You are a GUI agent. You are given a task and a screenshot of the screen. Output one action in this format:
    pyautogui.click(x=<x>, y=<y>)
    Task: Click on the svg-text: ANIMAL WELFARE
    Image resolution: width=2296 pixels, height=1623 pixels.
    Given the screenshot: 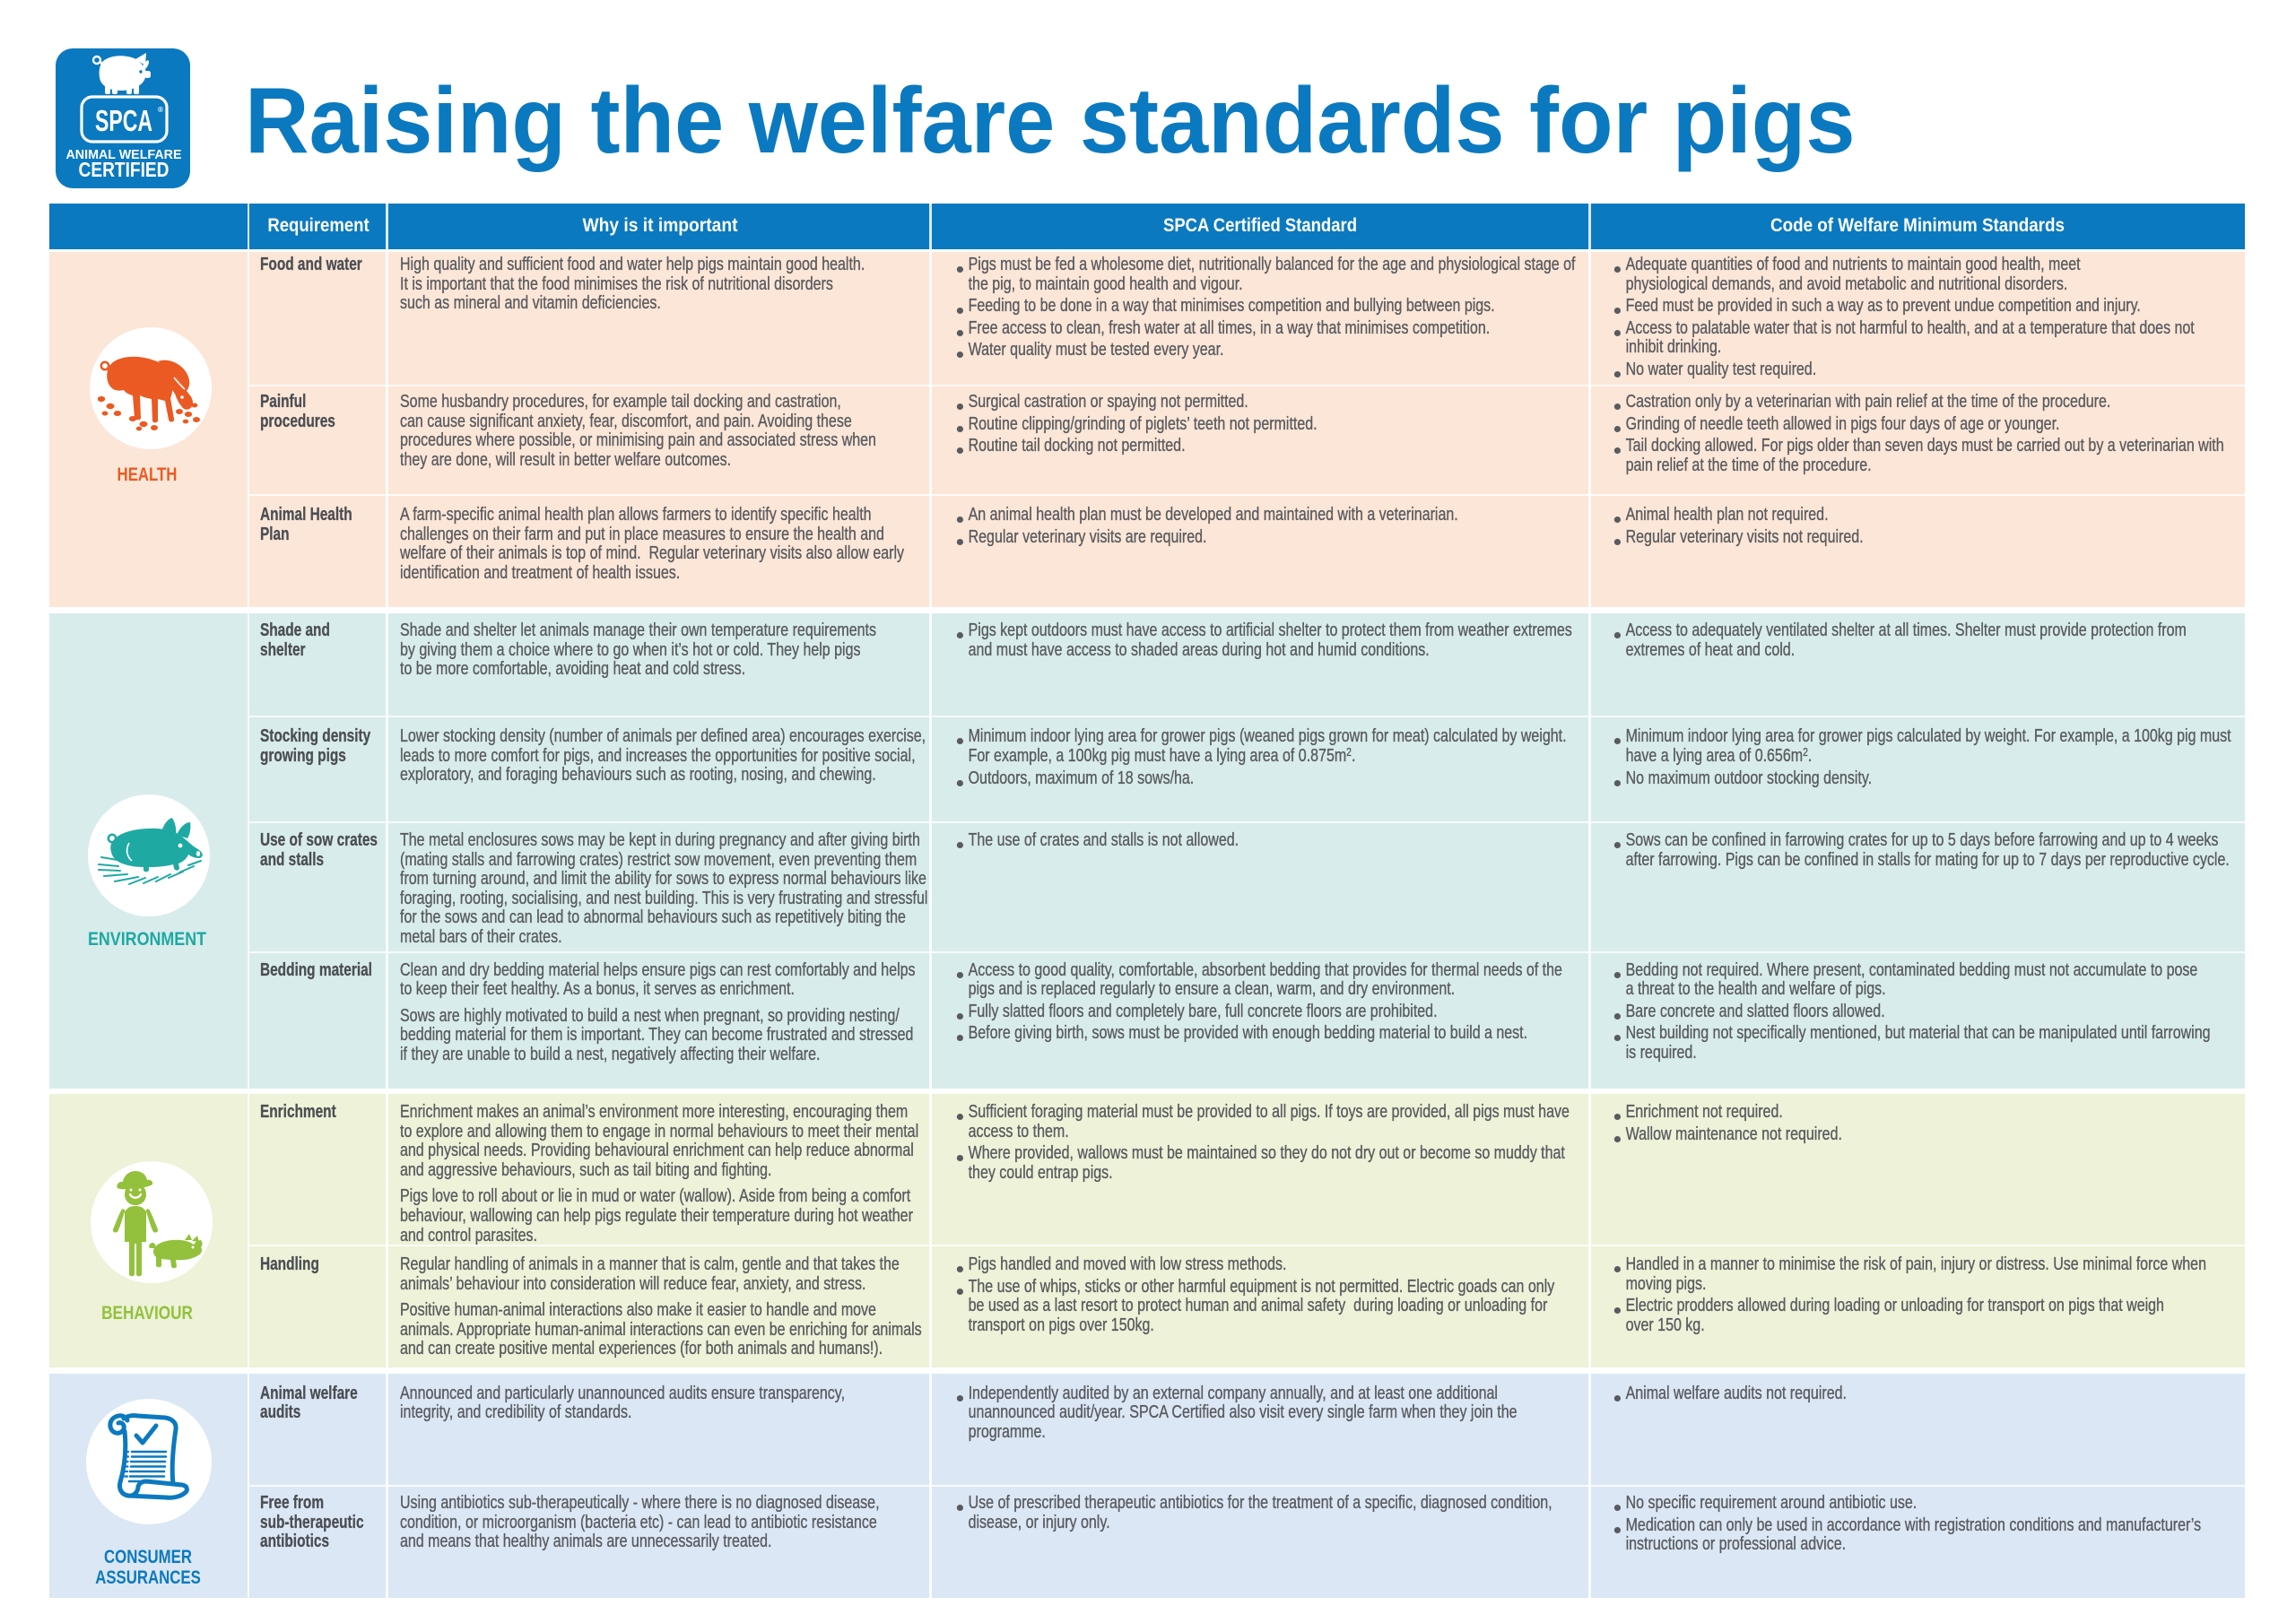 What is the action you would take?
    pyautogui.click(x=124, y=155)
    